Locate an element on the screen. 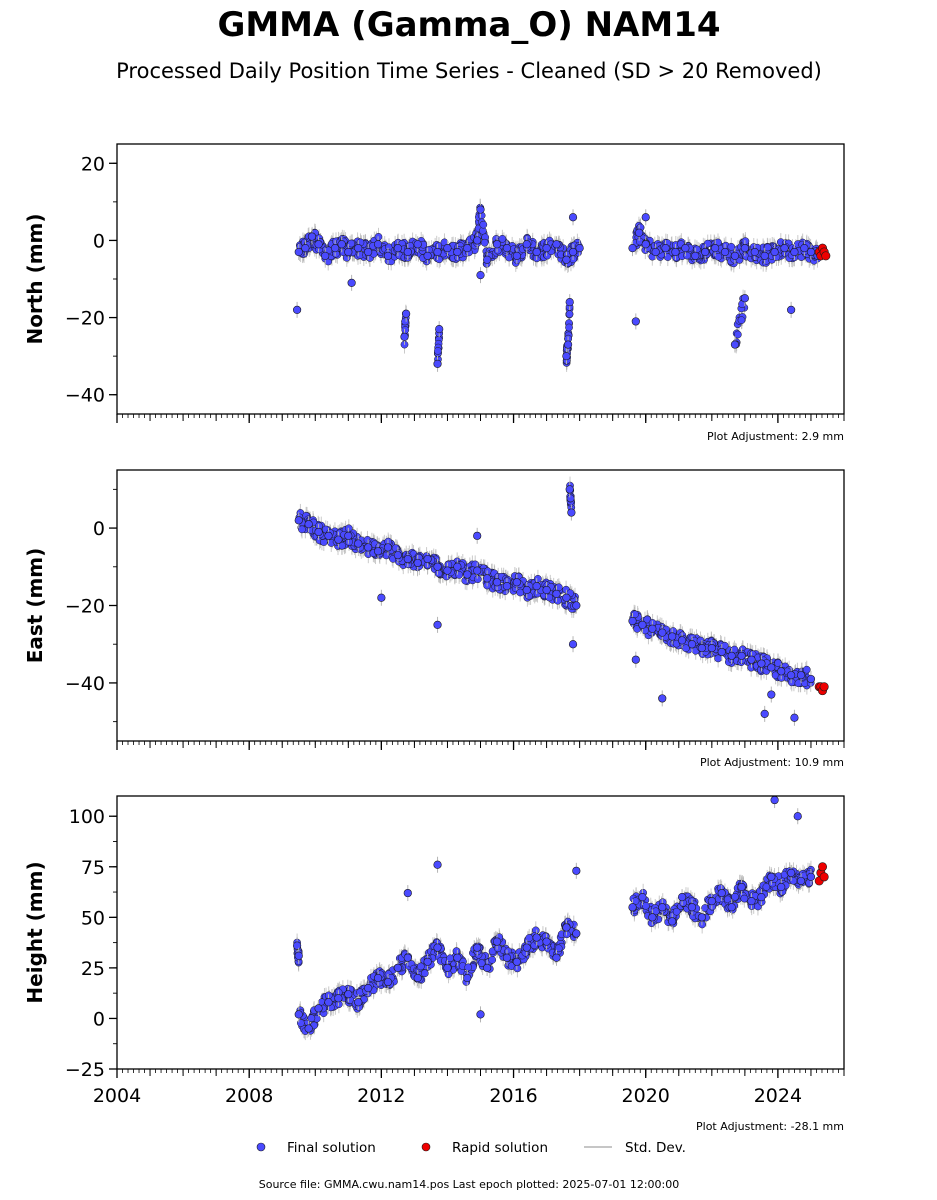  east-x-axis is located at coordinates (480, 745).